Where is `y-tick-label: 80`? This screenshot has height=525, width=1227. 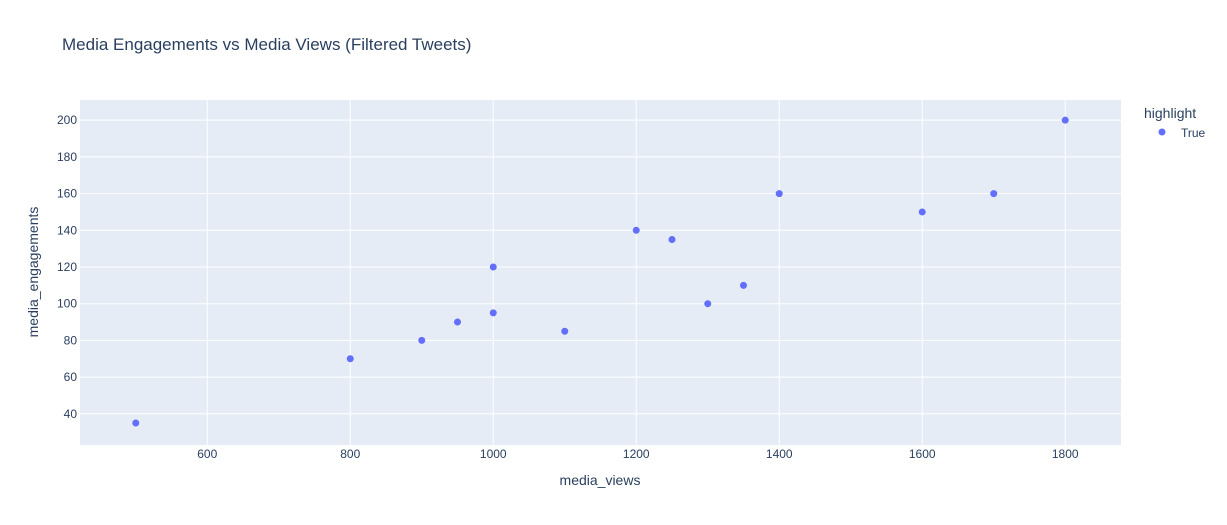
y-tick-label: 80 is located at coordinates (71, 340).